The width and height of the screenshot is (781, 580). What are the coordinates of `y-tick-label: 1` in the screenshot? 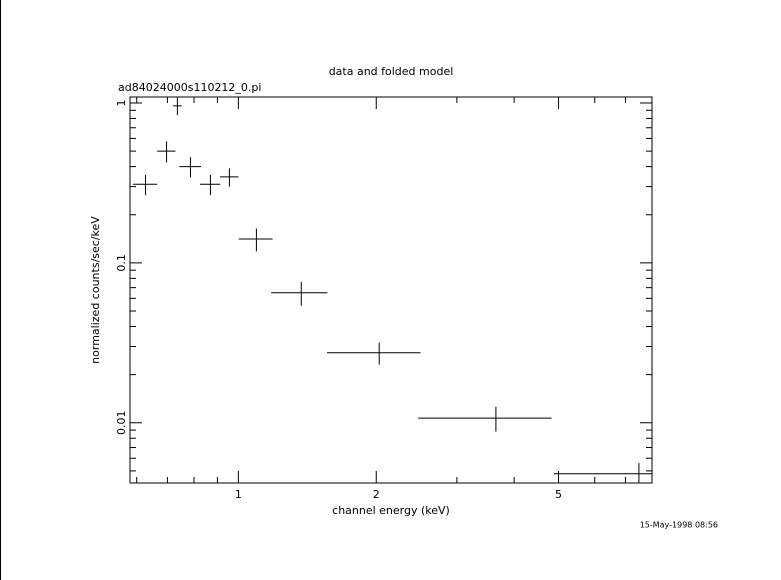 It's located at (121, 102).